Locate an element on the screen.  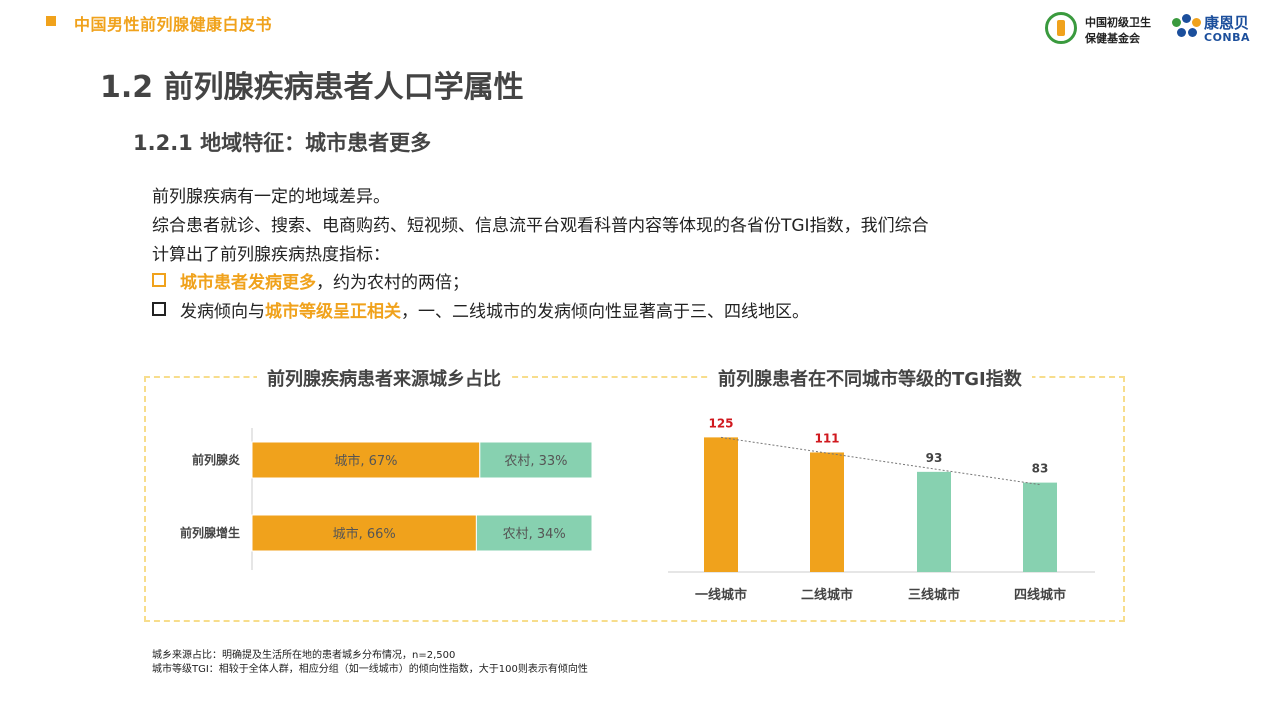
foundation-name-line1: 中国初级卫生 is located at coordinates (1118, 22).